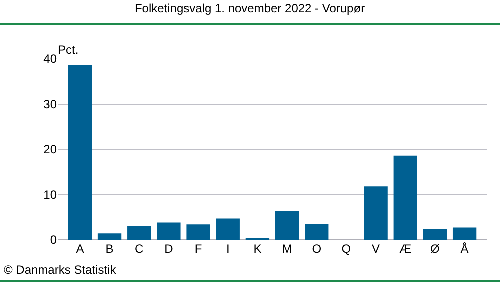 The width and height of the screenshot is (500, 282). What do you see at coordinates (347, 249) in the screenshot?
I see `x-tick-label: Q` at bounding box center [347, 249].